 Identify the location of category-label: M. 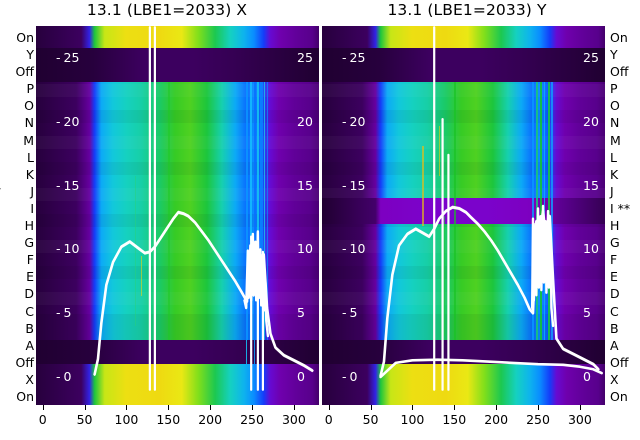
(28, 140).